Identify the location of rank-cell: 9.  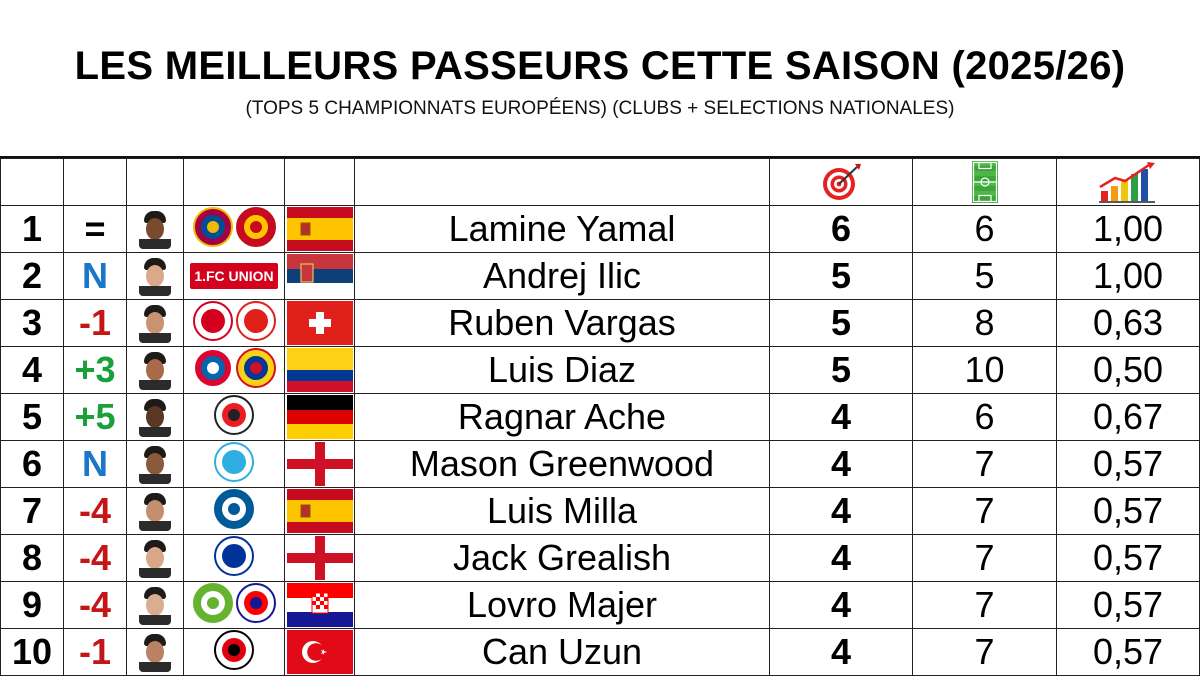
(32, 605).